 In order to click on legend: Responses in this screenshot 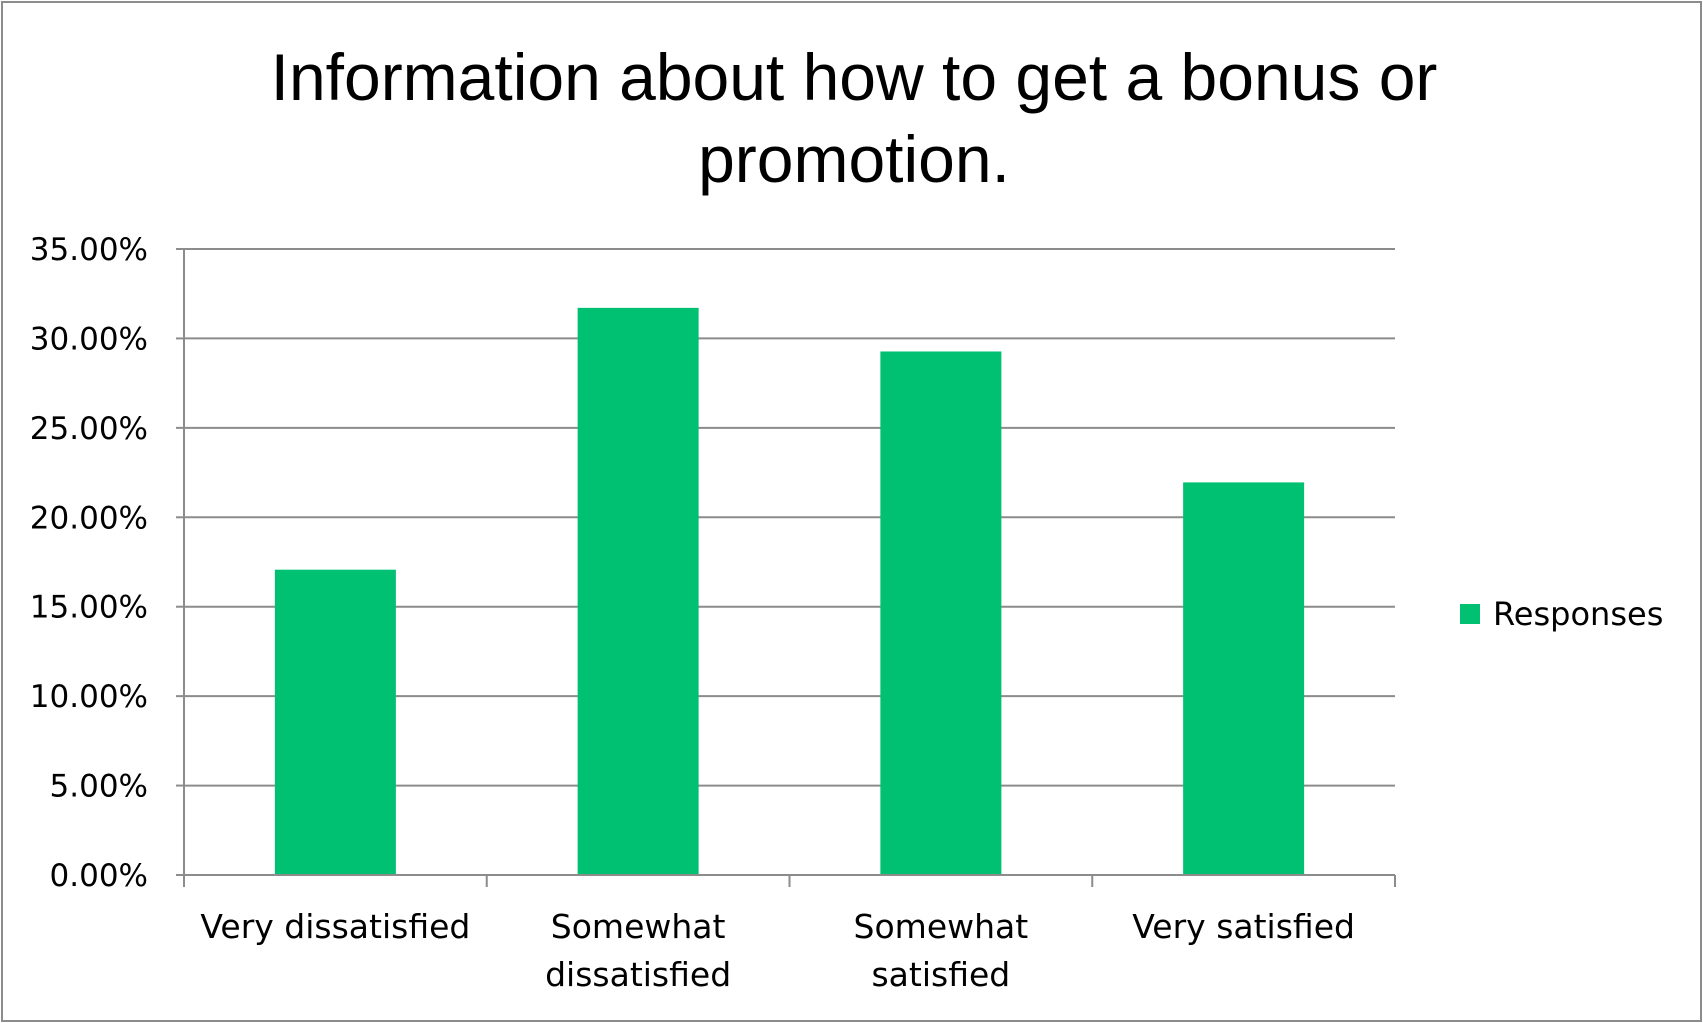, I will do `click(1561, 614)`.